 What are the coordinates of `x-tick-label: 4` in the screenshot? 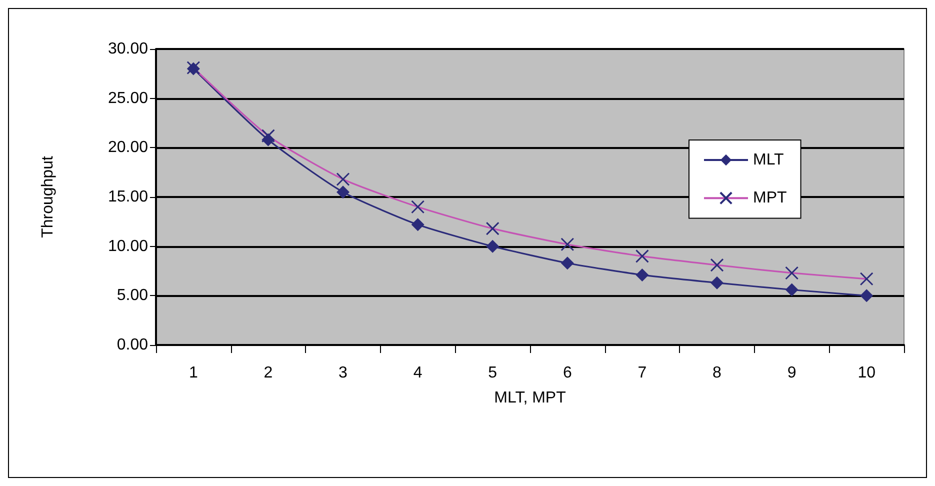 It's located at (417, 373).